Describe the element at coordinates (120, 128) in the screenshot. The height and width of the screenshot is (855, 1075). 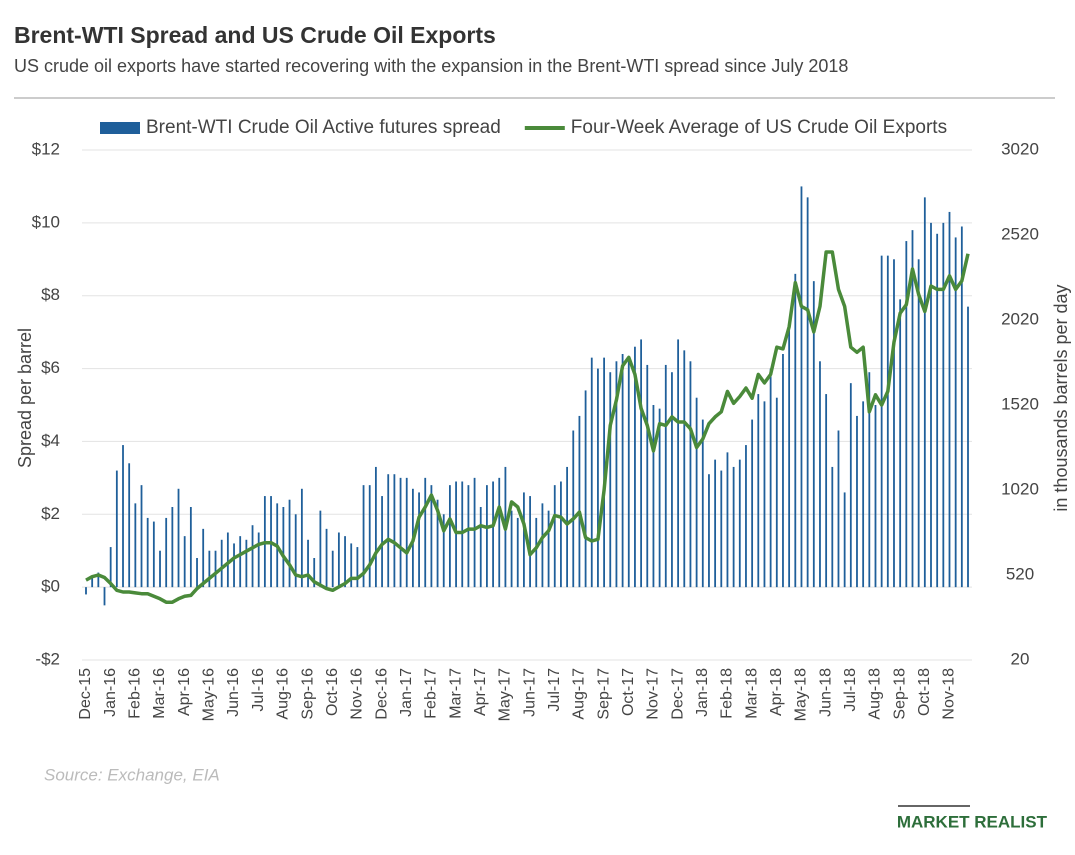
I see `legend-swatch` at that location.